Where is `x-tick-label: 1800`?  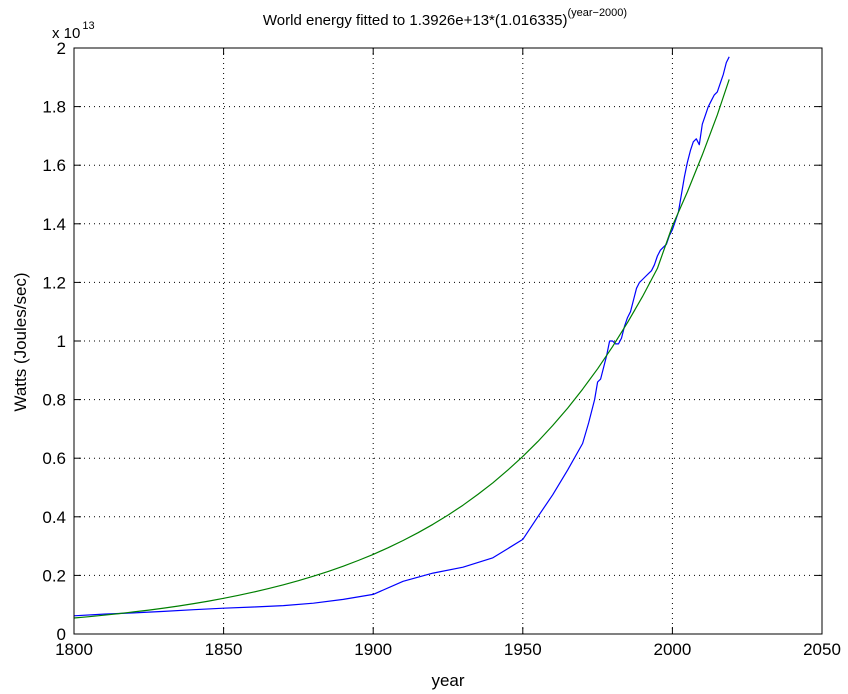
x-tick-label: 1800 is located at coordinates (74, 649).